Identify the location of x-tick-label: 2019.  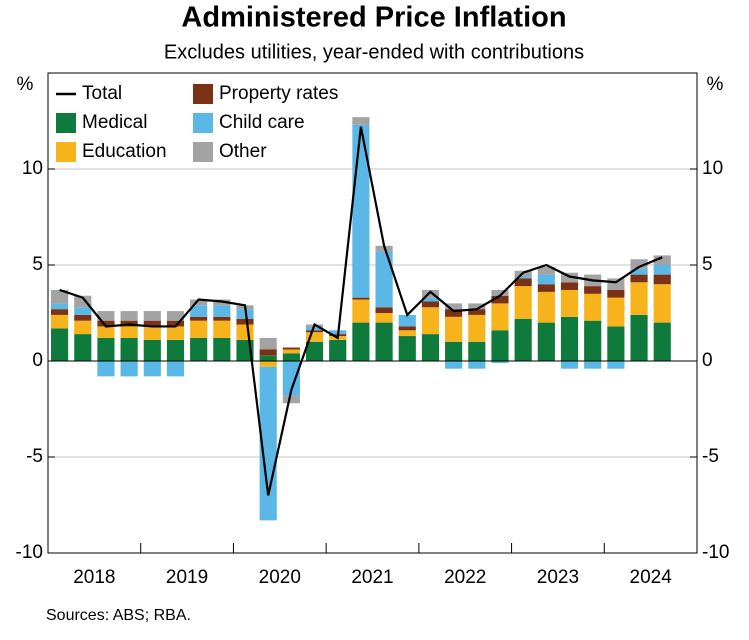
(187, 577).